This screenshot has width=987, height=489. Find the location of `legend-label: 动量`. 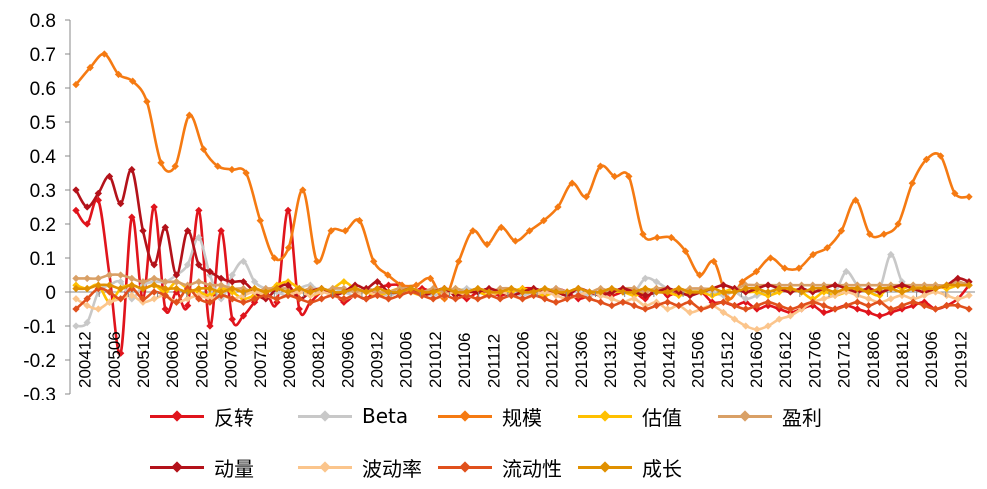

legend-label: 动量 is located at coordinates (234, 468).